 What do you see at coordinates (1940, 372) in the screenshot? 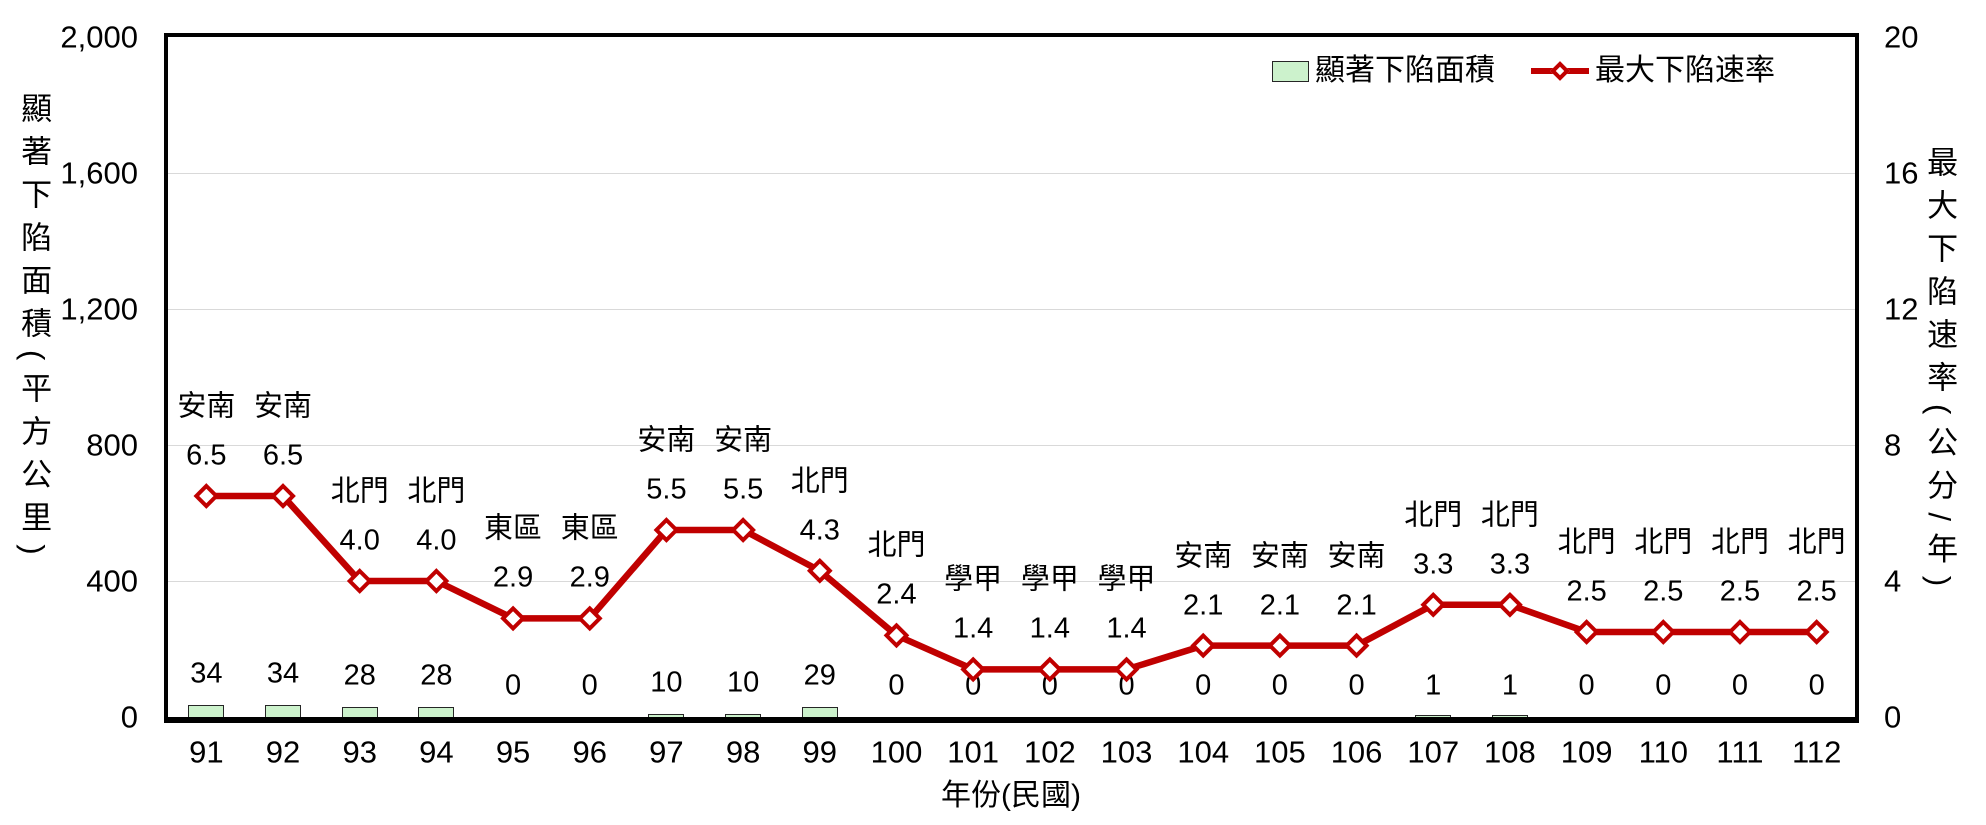
I see `right-axis-title: 最大下陷速率(公分/年)` at bounding box center [1940, 372].